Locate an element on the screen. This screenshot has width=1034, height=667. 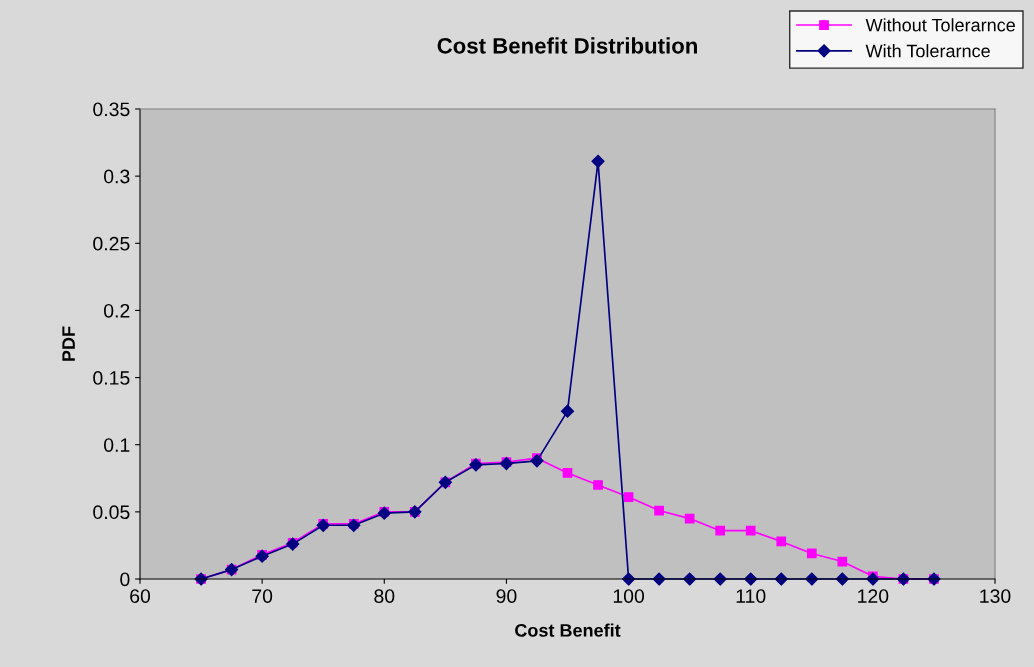
y-tick-label: 0.15 is located at coordinates (111, 378).